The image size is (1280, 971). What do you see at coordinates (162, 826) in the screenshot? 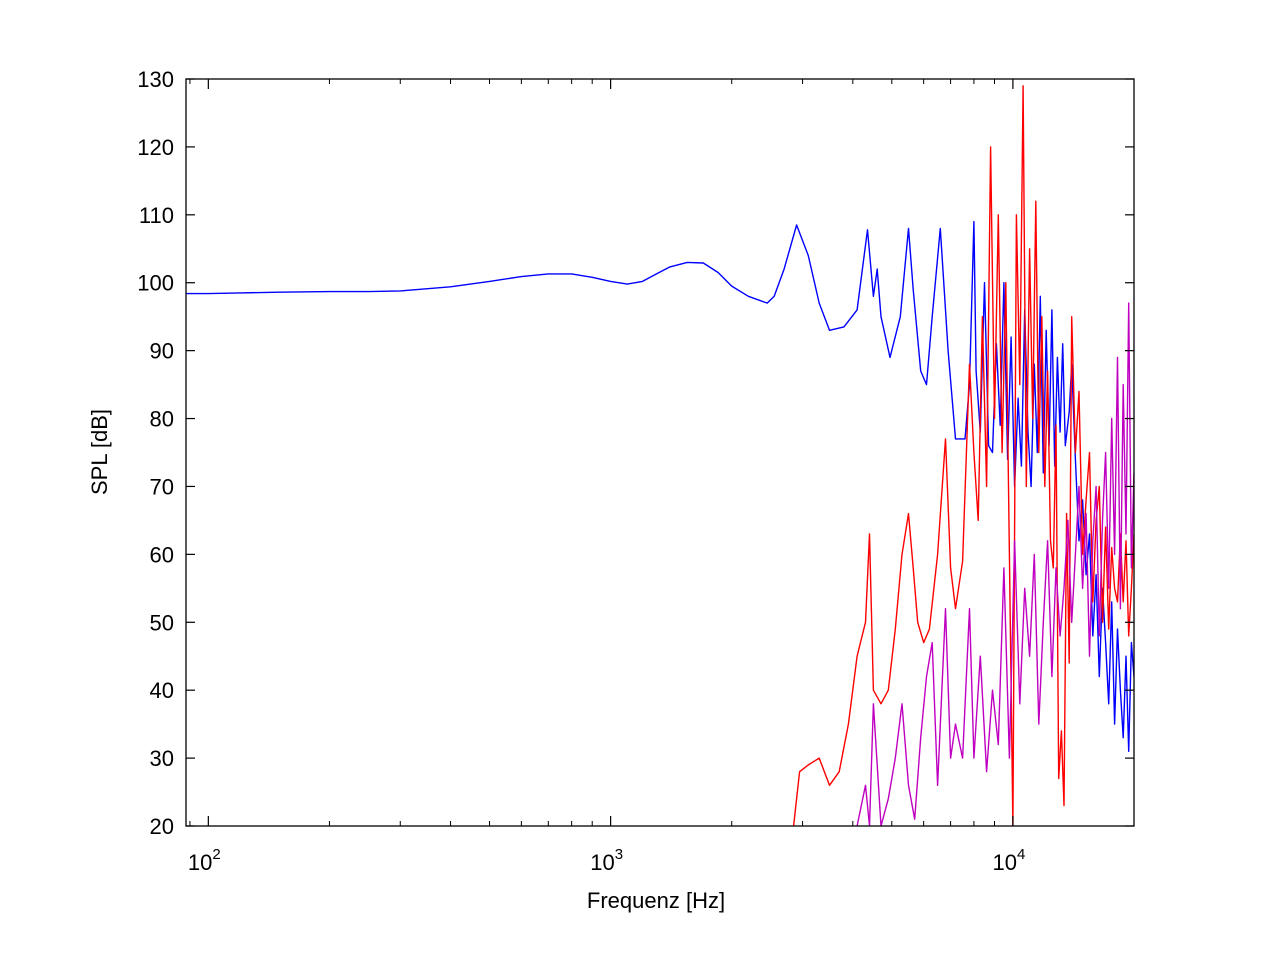
I see `y-tick-label: 20` at bounding box center [162, 826].